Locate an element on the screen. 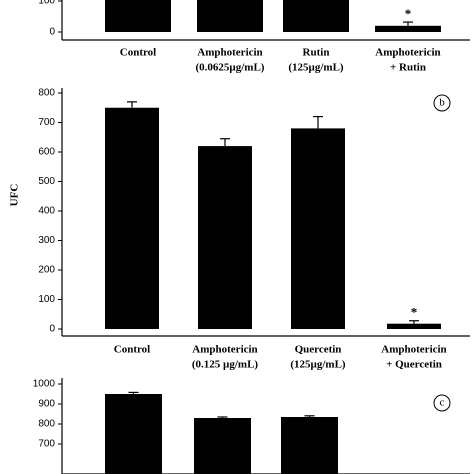  panel-label: c is located at coordinates (442, 403).